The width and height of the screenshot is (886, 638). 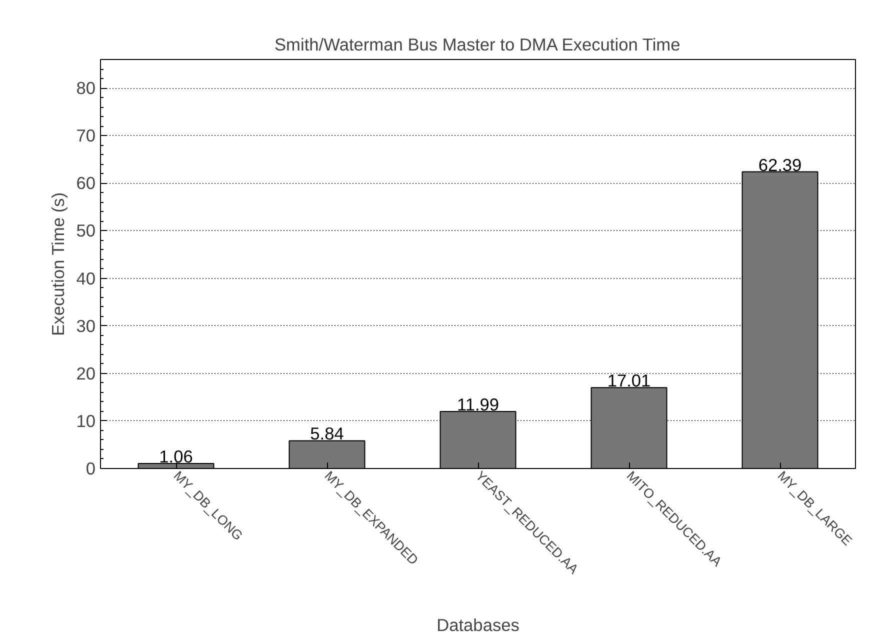 What do you see at coordinates (780, 164) in the screenshot?
I see `data-label: 62.39` at bounding box center [780, 164].